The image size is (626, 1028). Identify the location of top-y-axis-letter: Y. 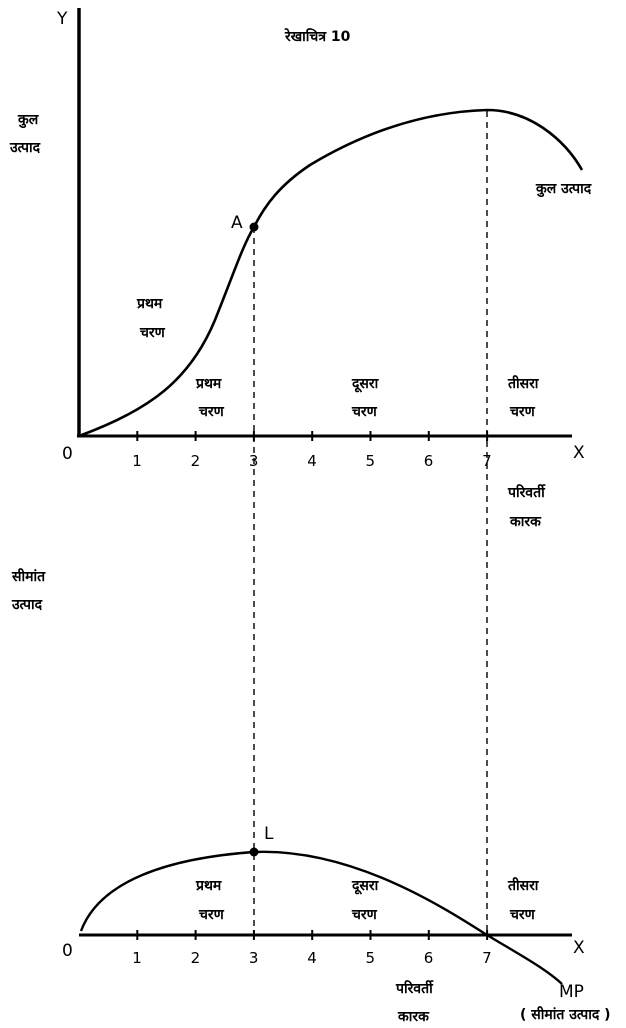
(62, 19).